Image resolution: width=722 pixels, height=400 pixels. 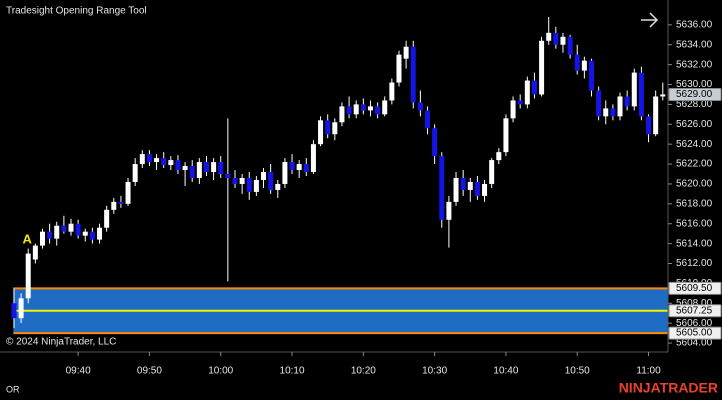 I want to click on y-tick-label: 5626.00, so click(x=694, y=124).